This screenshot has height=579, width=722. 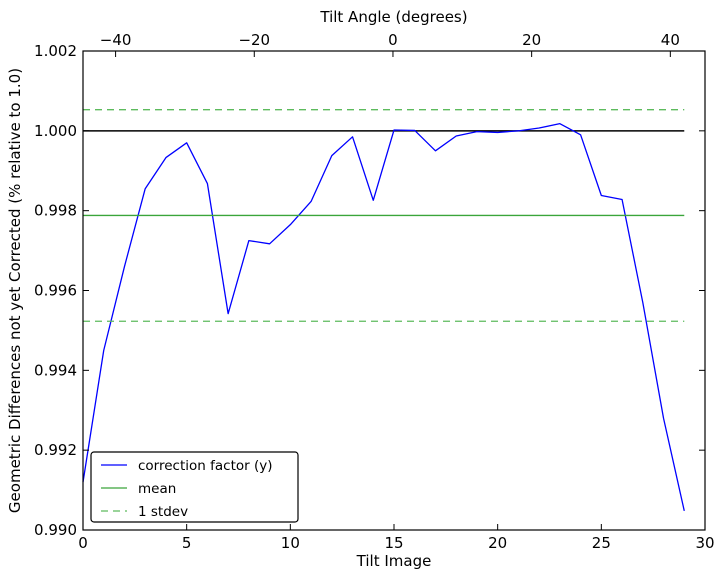 I want to click on y-tick-label: 1.000, so click(x=55, y=131).